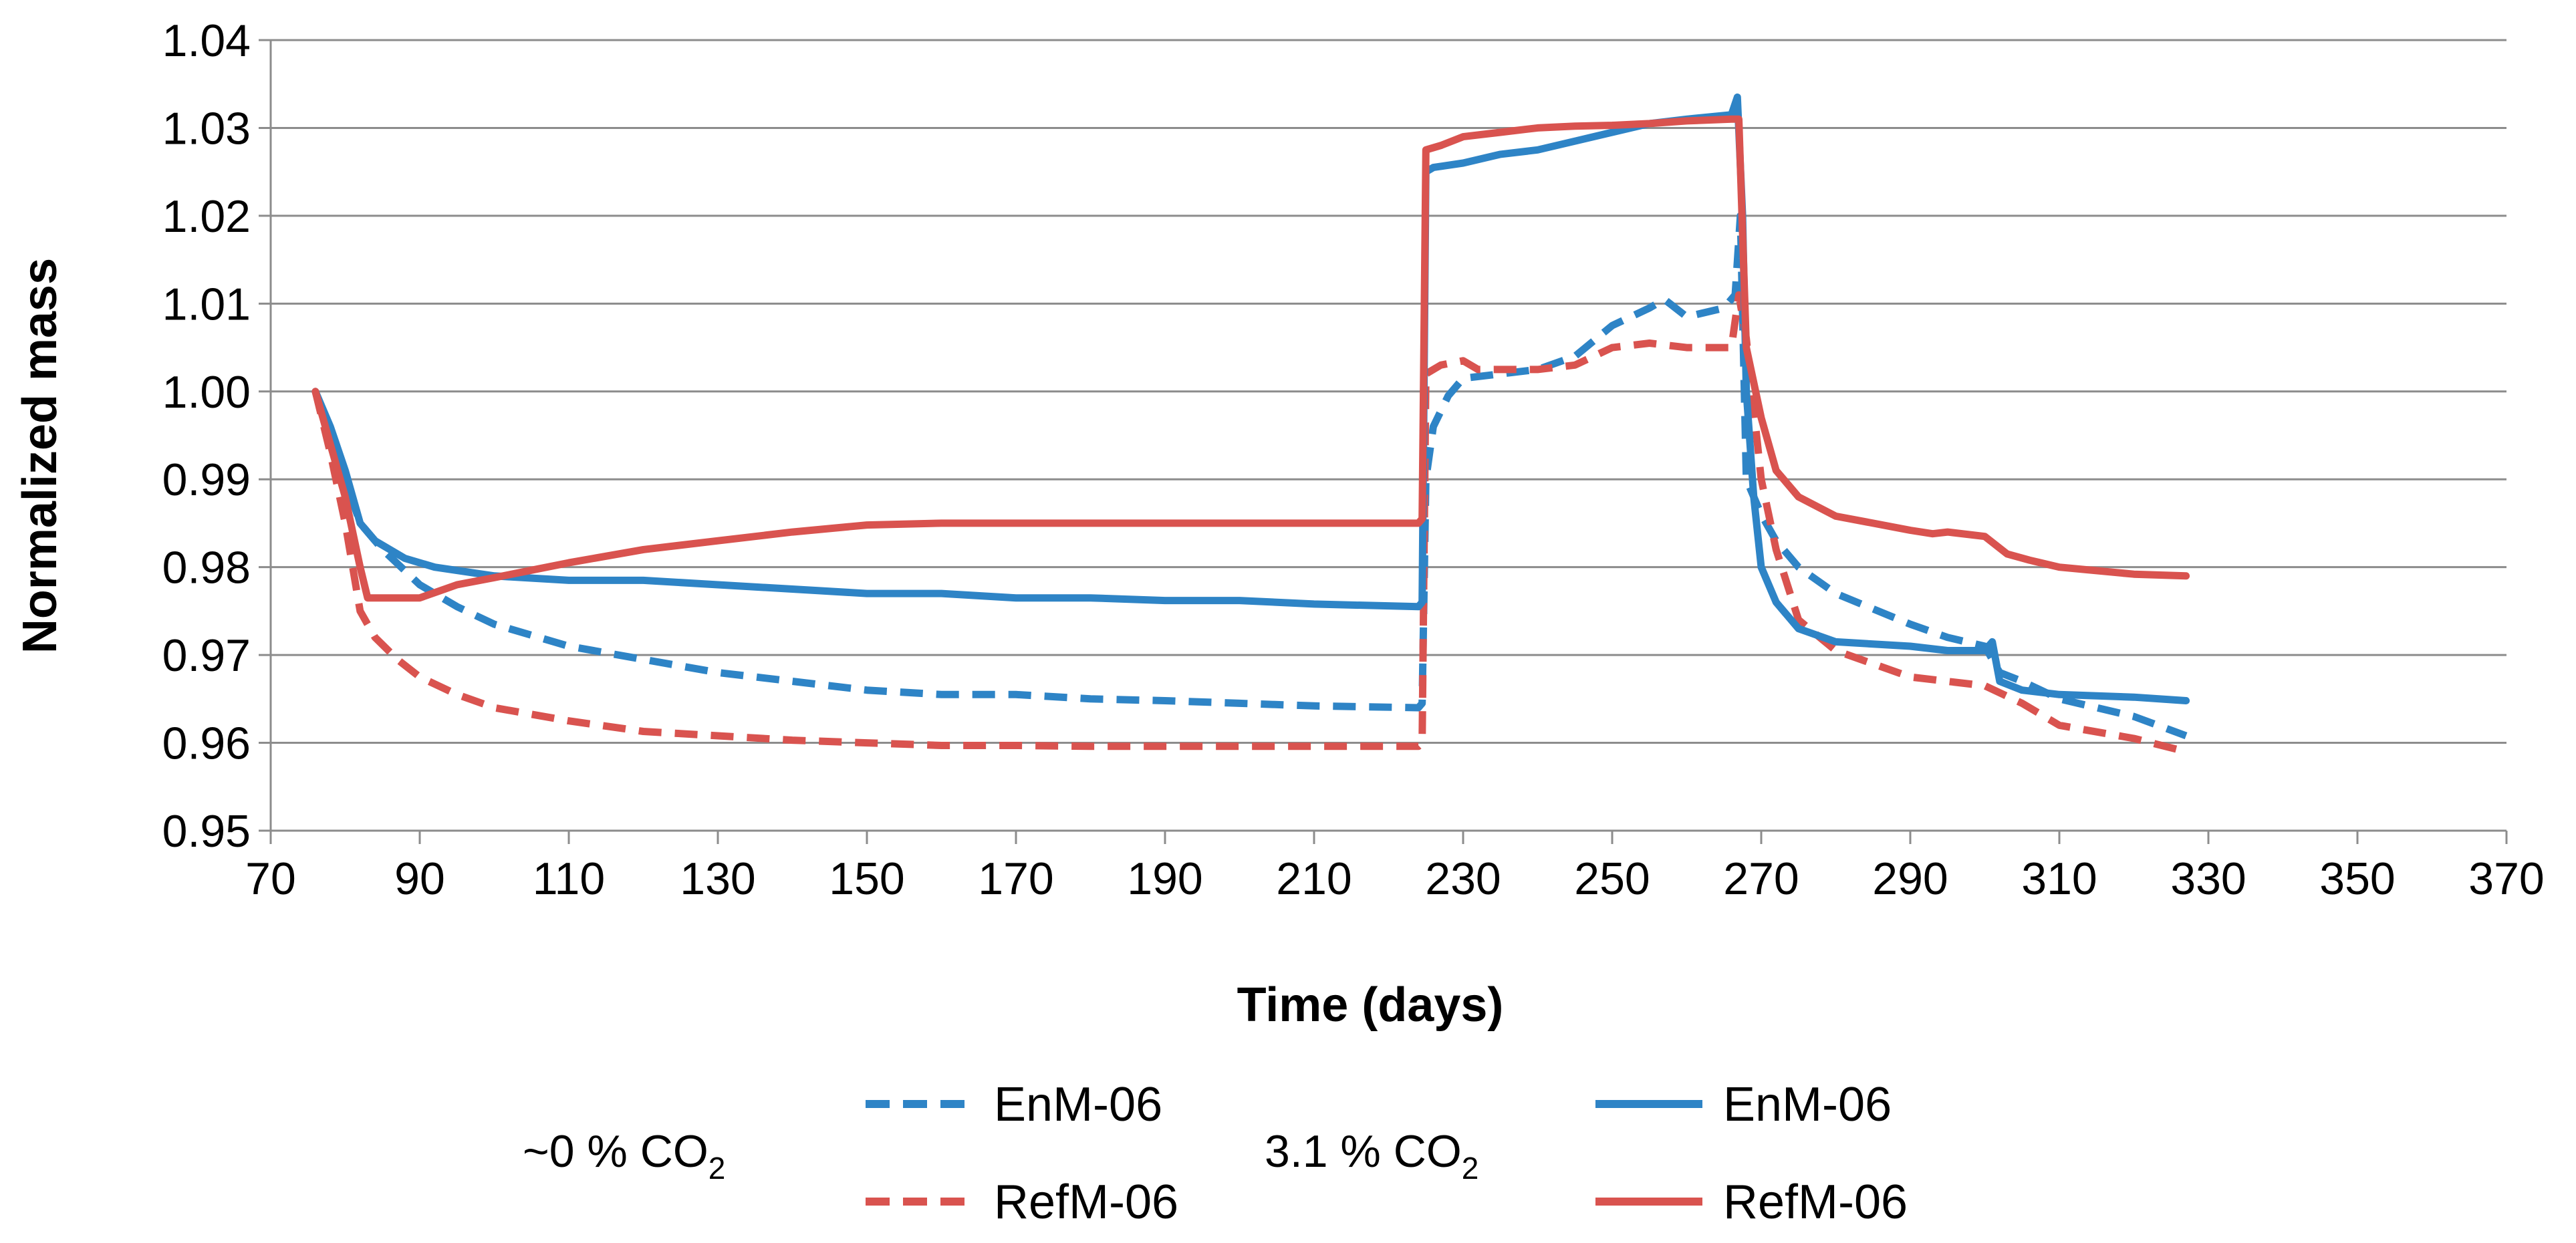  Describe the element at coordinates (271, 879) in the screenshot. I see `x-tick-label-0: 70` at that location.